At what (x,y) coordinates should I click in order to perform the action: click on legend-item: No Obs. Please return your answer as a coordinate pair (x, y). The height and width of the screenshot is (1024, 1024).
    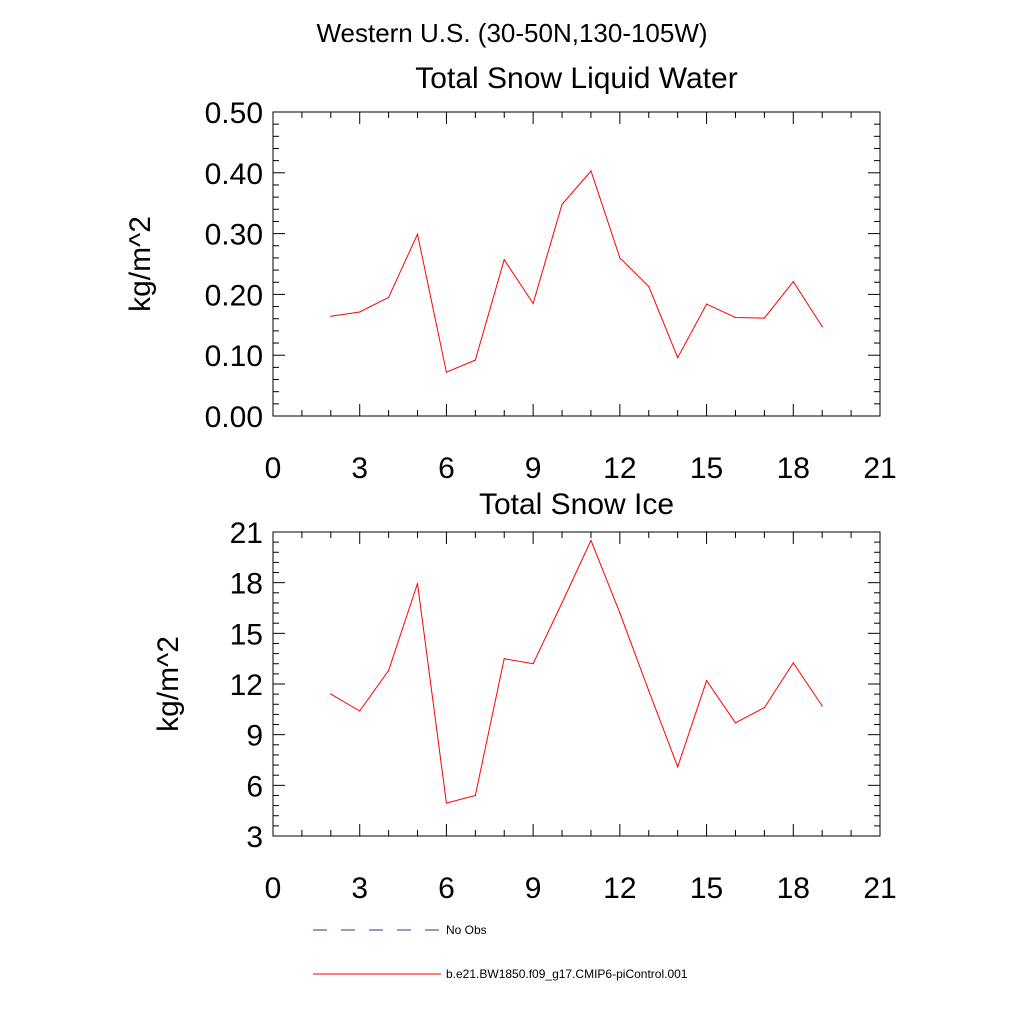
    Looking at the image, I should click on (400, 930).